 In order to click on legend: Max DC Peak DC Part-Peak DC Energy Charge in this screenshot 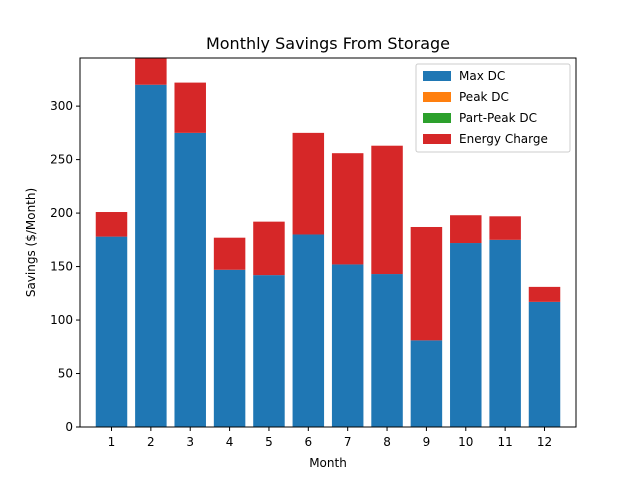, I will do `click(493, 108)`.